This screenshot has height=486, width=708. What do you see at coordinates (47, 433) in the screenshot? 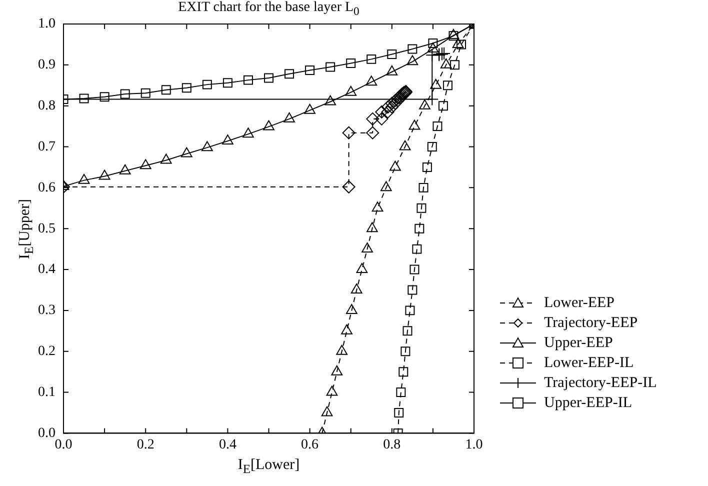
I see `y-tick-label: 0.0` at bounding box center [47, 433].